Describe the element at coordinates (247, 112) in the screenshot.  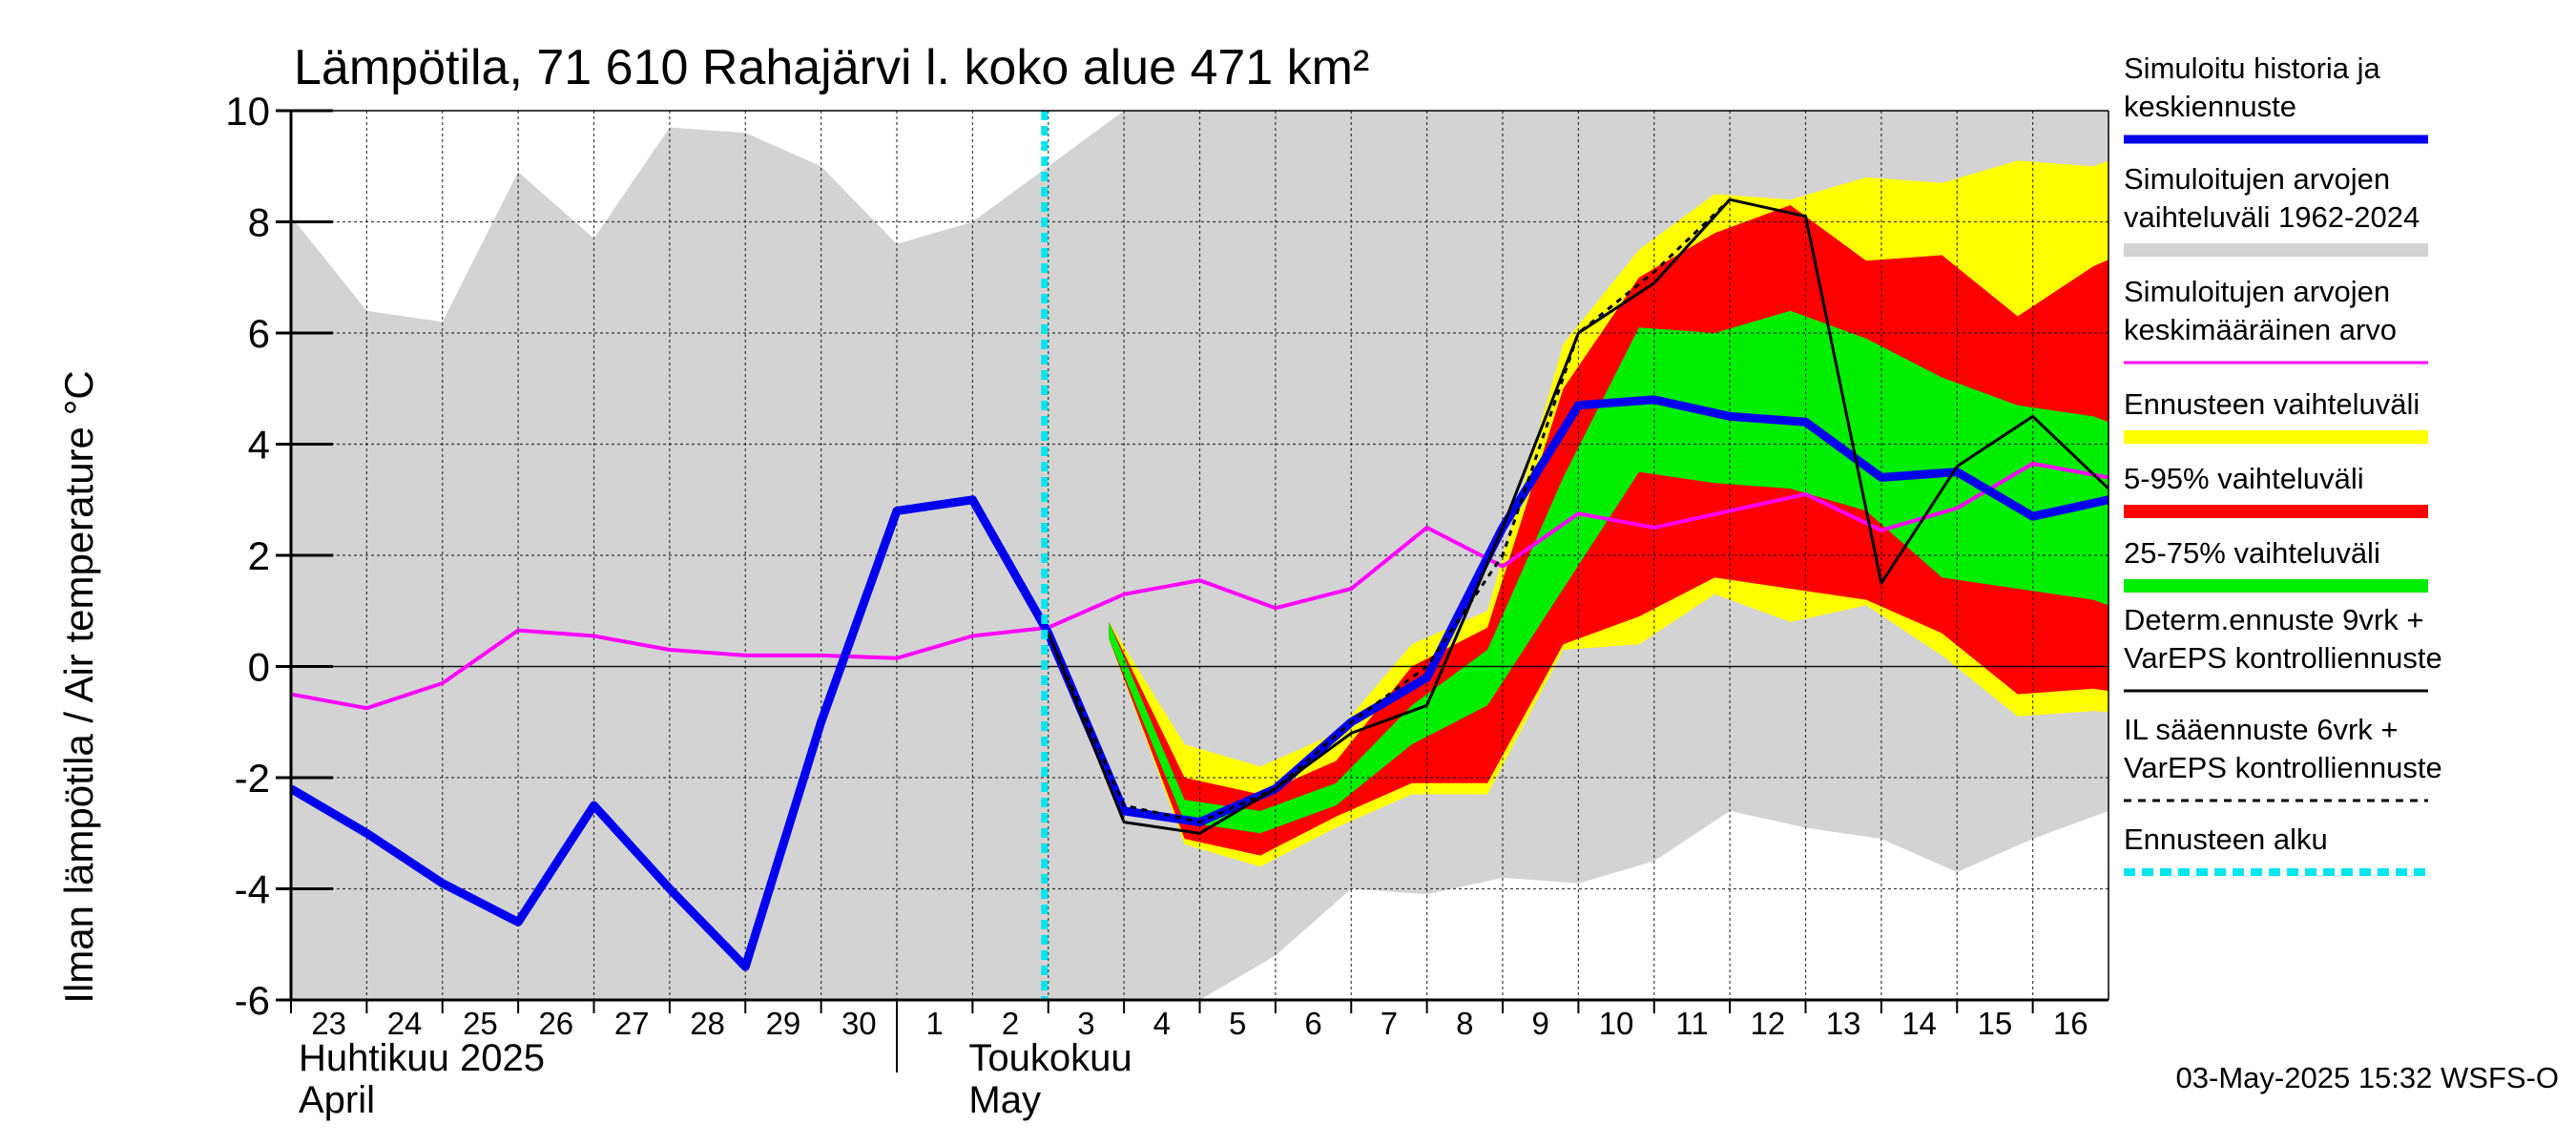
I see `y-tick-label: 10` at that location.